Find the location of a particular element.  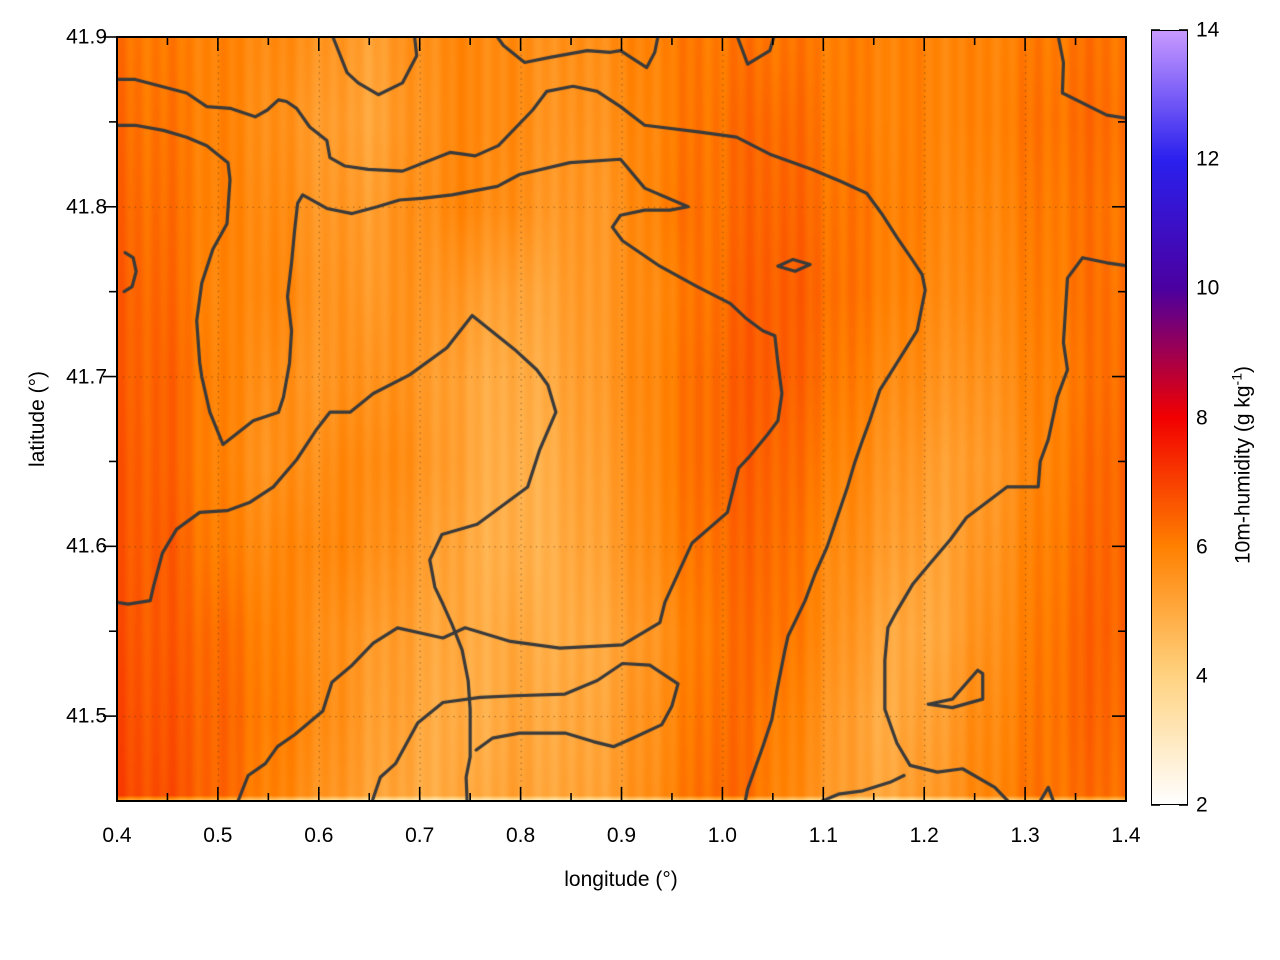

y-tick-label: 41.5 is located at coordinates (86, 716).